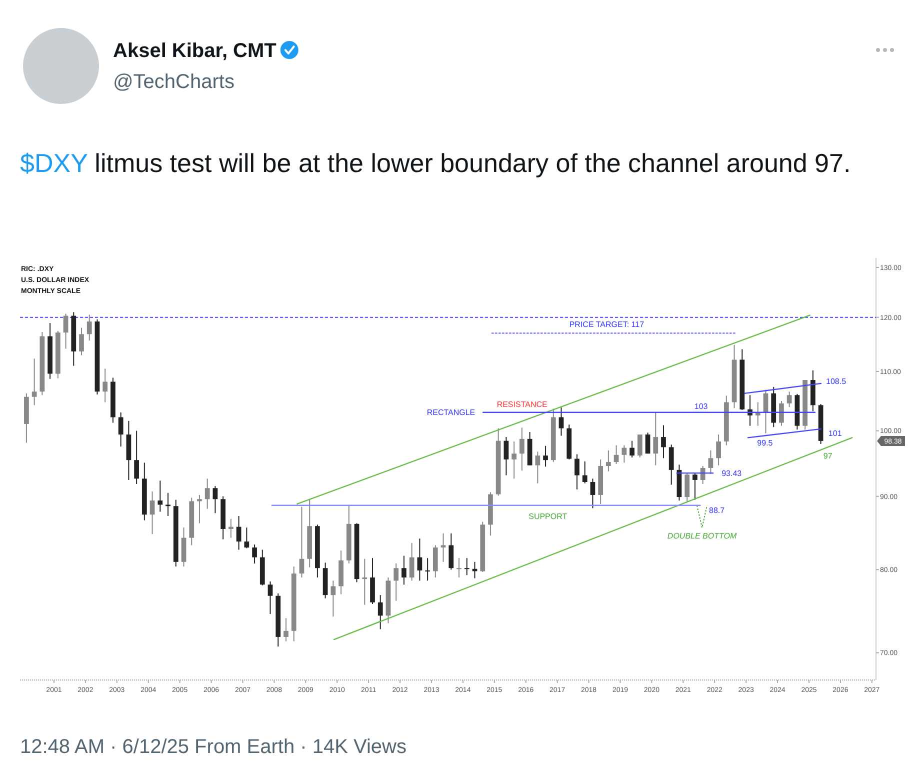  What do you see at coordinates (765, 443) in the screenshot?
I see `annotation: 99.5` at bounding box center [765, 443].